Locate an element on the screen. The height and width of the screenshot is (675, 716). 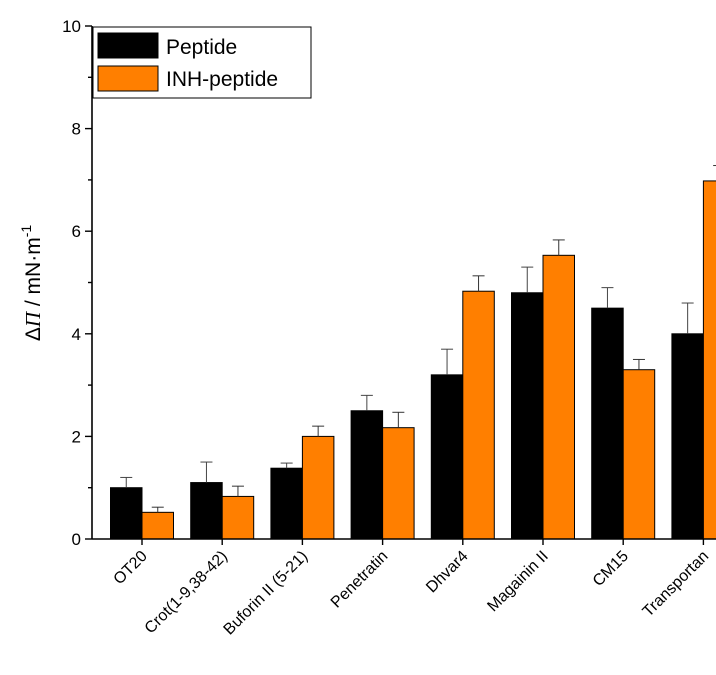
y-tick-label-4: 4 is located at coordinates (76, 334).